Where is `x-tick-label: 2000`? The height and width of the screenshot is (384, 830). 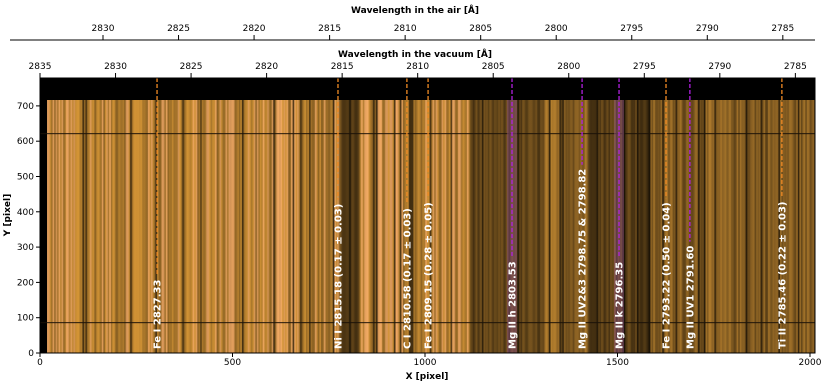 x-tick-label: 2000 is located at coordinates (810, 363).